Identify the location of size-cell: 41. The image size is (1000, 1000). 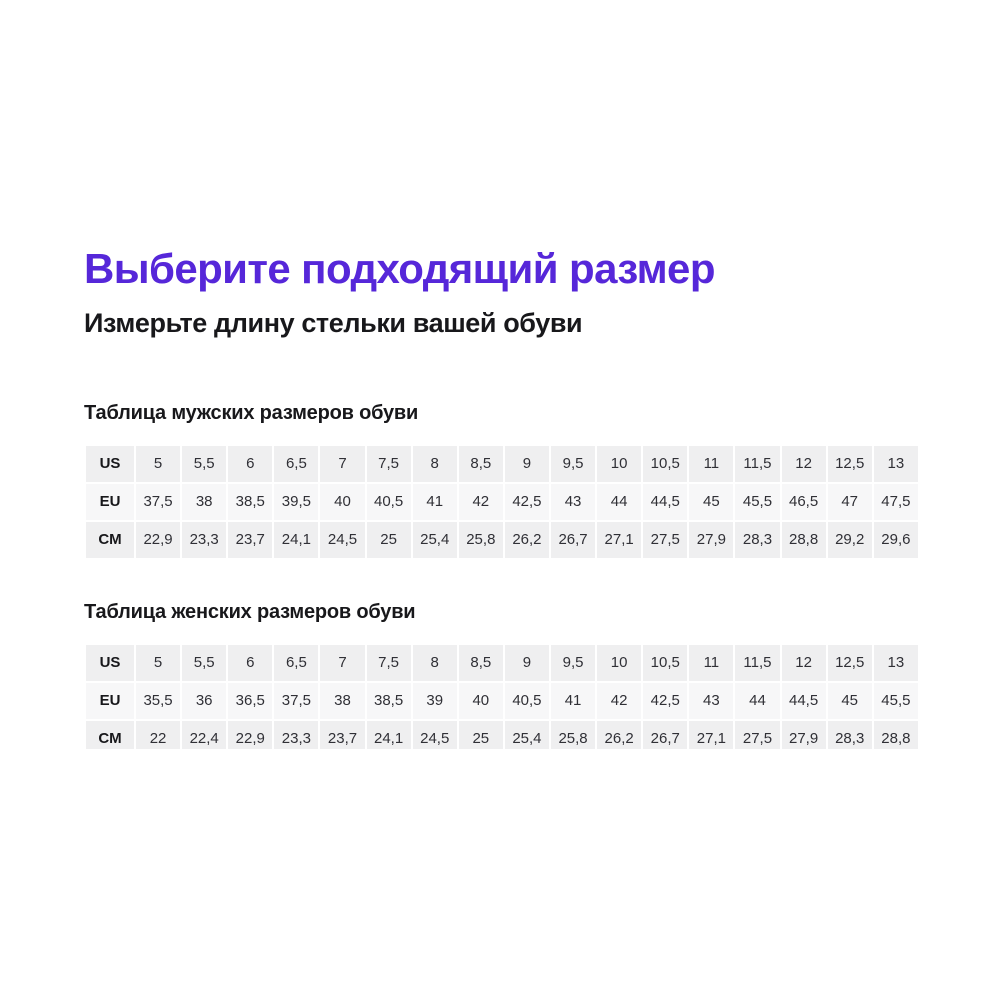
(573, 701).